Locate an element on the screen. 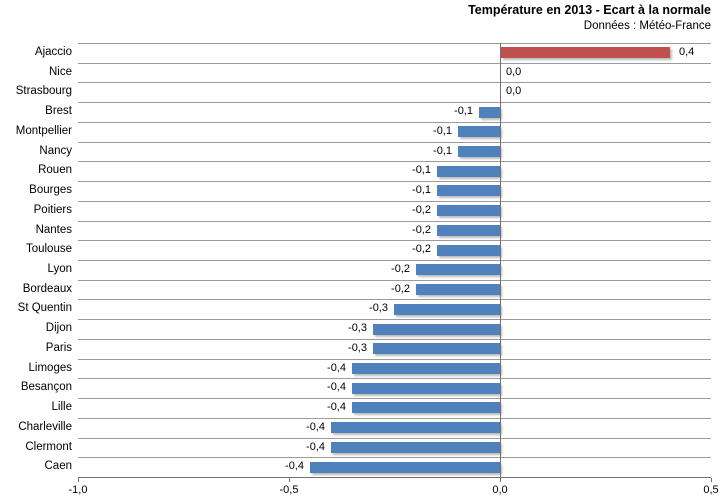 The image size is (727, 503). category-label: Toulouse is located at coordinates (48, 249).